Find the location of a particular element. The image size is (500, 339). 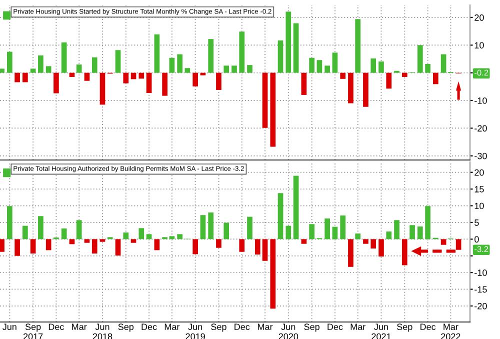

y-tick-label: 15 is located at coordinates (479, 189).